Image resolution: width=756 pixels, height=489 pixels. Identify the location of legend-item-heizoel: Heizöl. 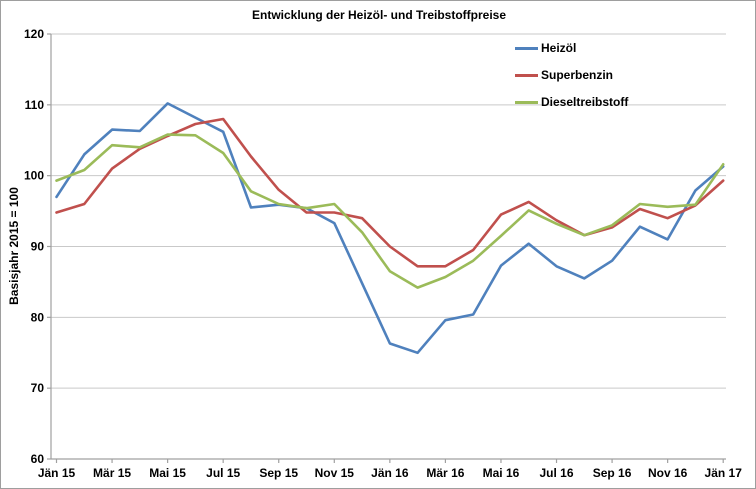
(571, 48).